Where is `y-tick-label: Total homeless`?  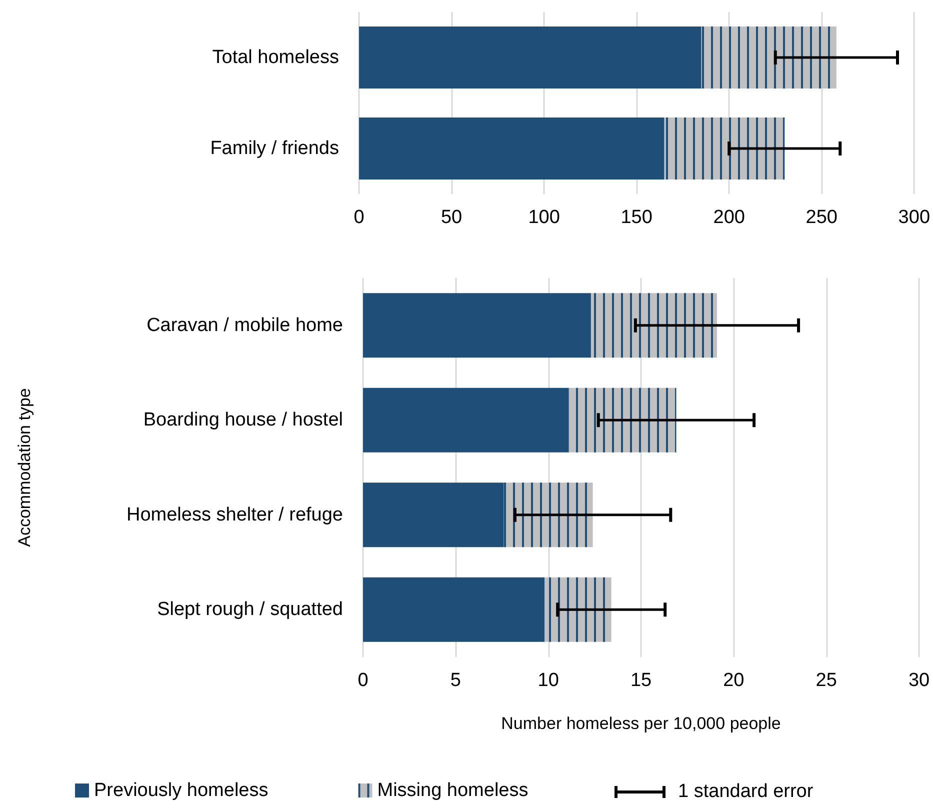 y-tick-label: Total homeless is located at coordinates (275, 57).